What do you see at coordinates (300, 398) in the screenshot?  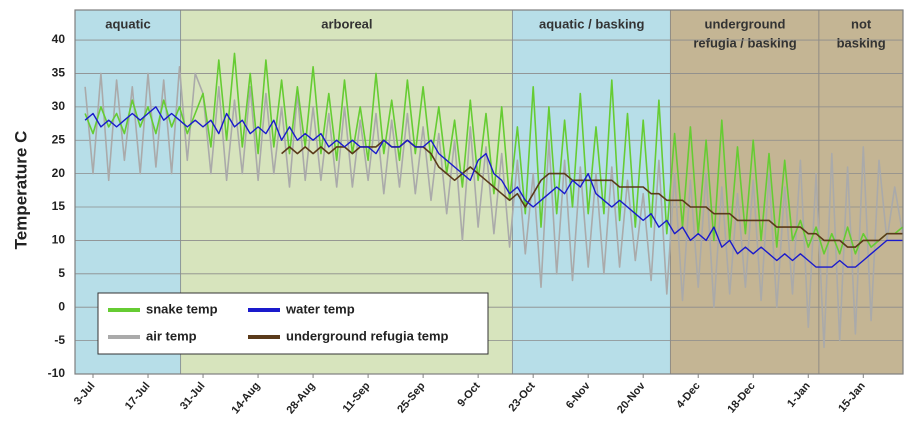 I see `x-tick-label: 28-Aug` at bounding box center [300, 398].